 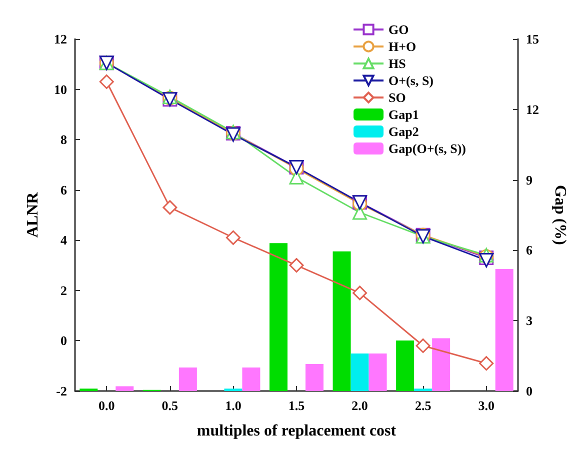 I want to click on y2-tick-label: 3, so click(x=529, y=320).